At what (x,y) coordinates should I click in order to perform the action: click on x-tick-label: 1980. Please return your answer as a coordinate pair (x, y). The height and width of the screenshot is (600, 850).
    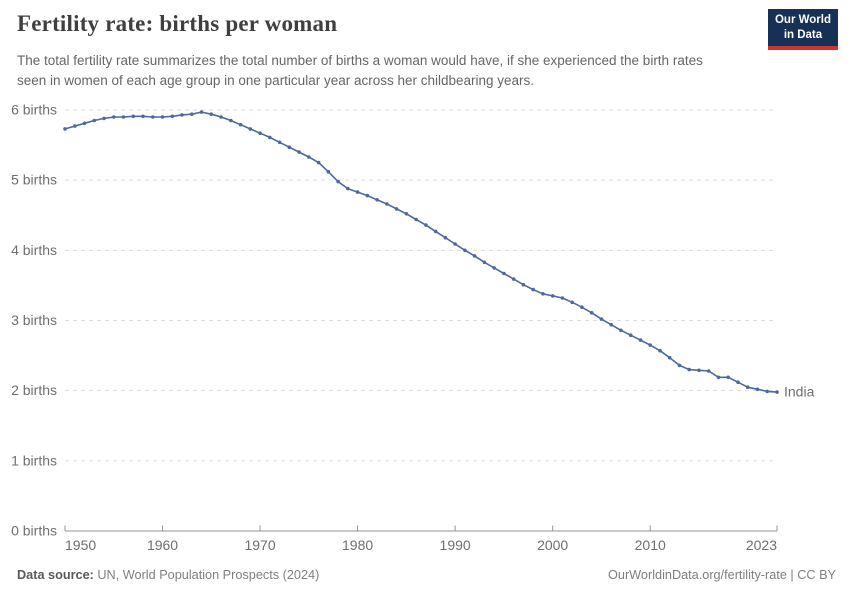
    Looking at the image, I should click on (357, 545).